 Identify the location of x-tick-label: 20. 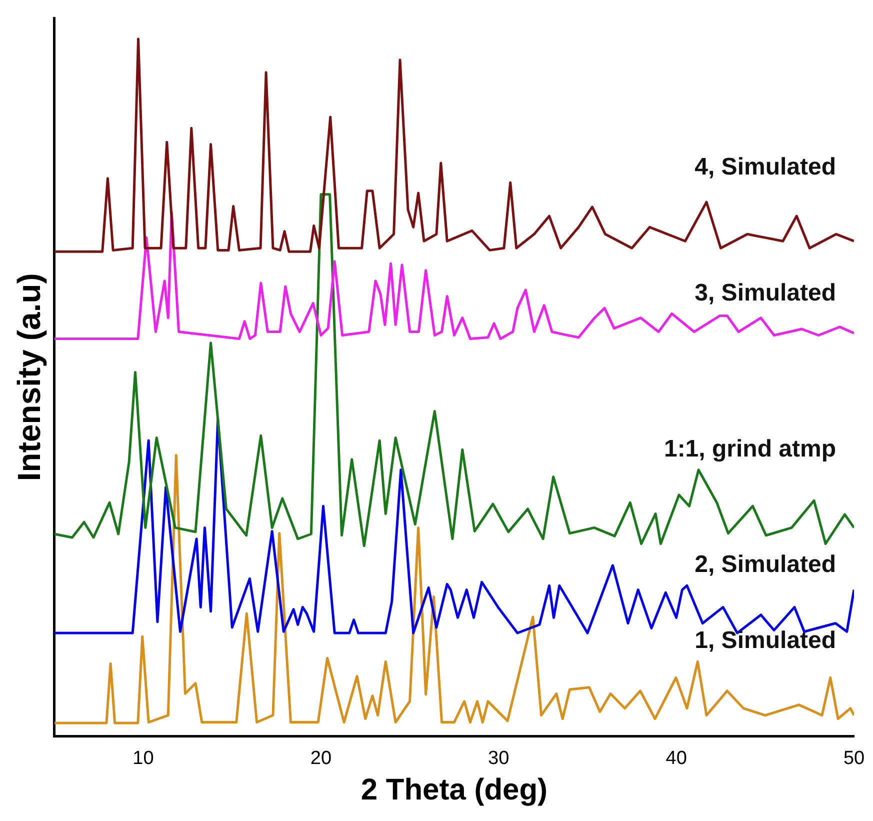
(321, 758).